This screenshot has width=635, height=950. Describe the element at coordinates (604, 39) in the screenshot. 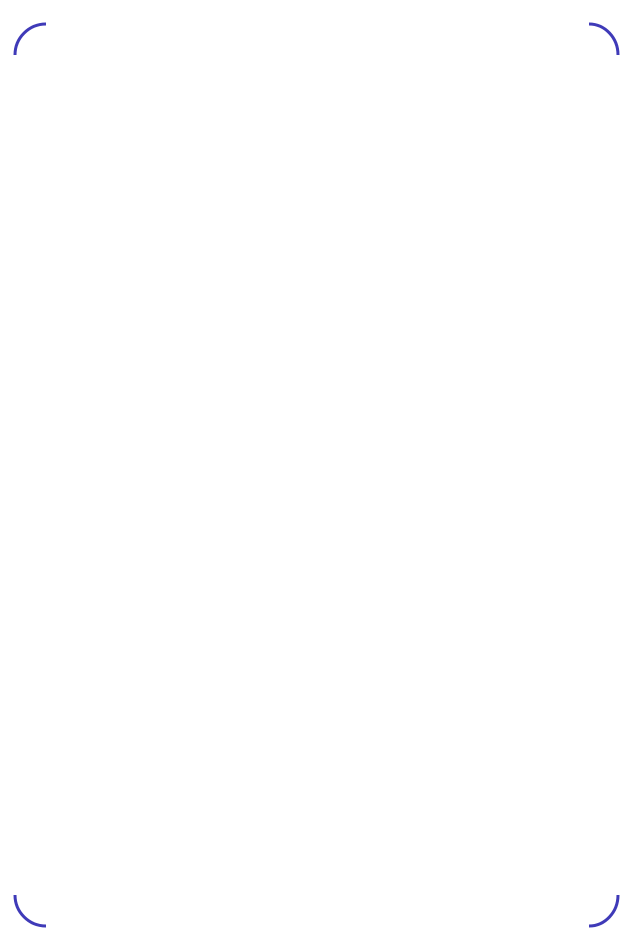

I see `frame-corner-top-right` at that location.